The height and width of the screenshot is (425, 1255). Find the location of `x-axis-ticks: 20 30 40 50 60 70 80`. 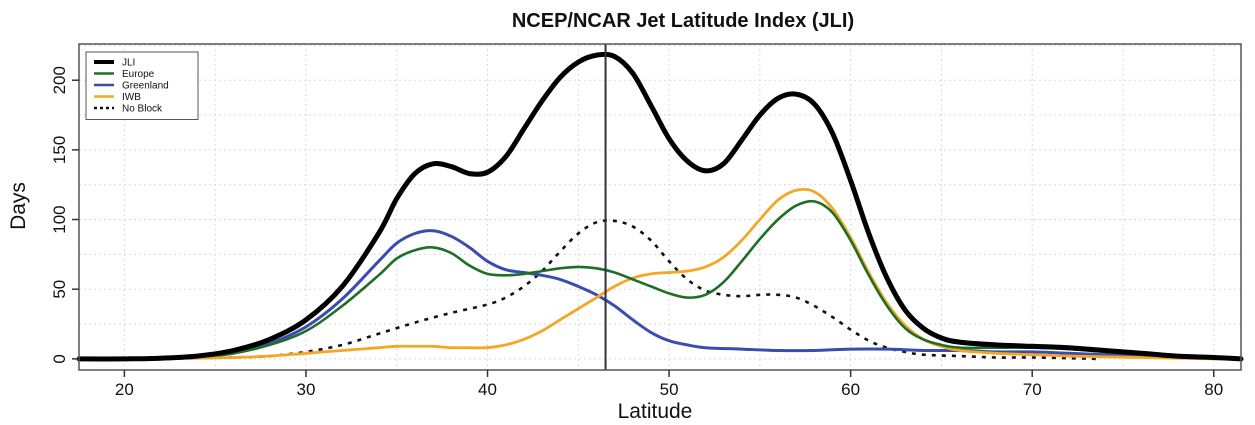

x-axis-ticks: 20 30 40 50 60 70 80 is located at coordinates (669, 384).